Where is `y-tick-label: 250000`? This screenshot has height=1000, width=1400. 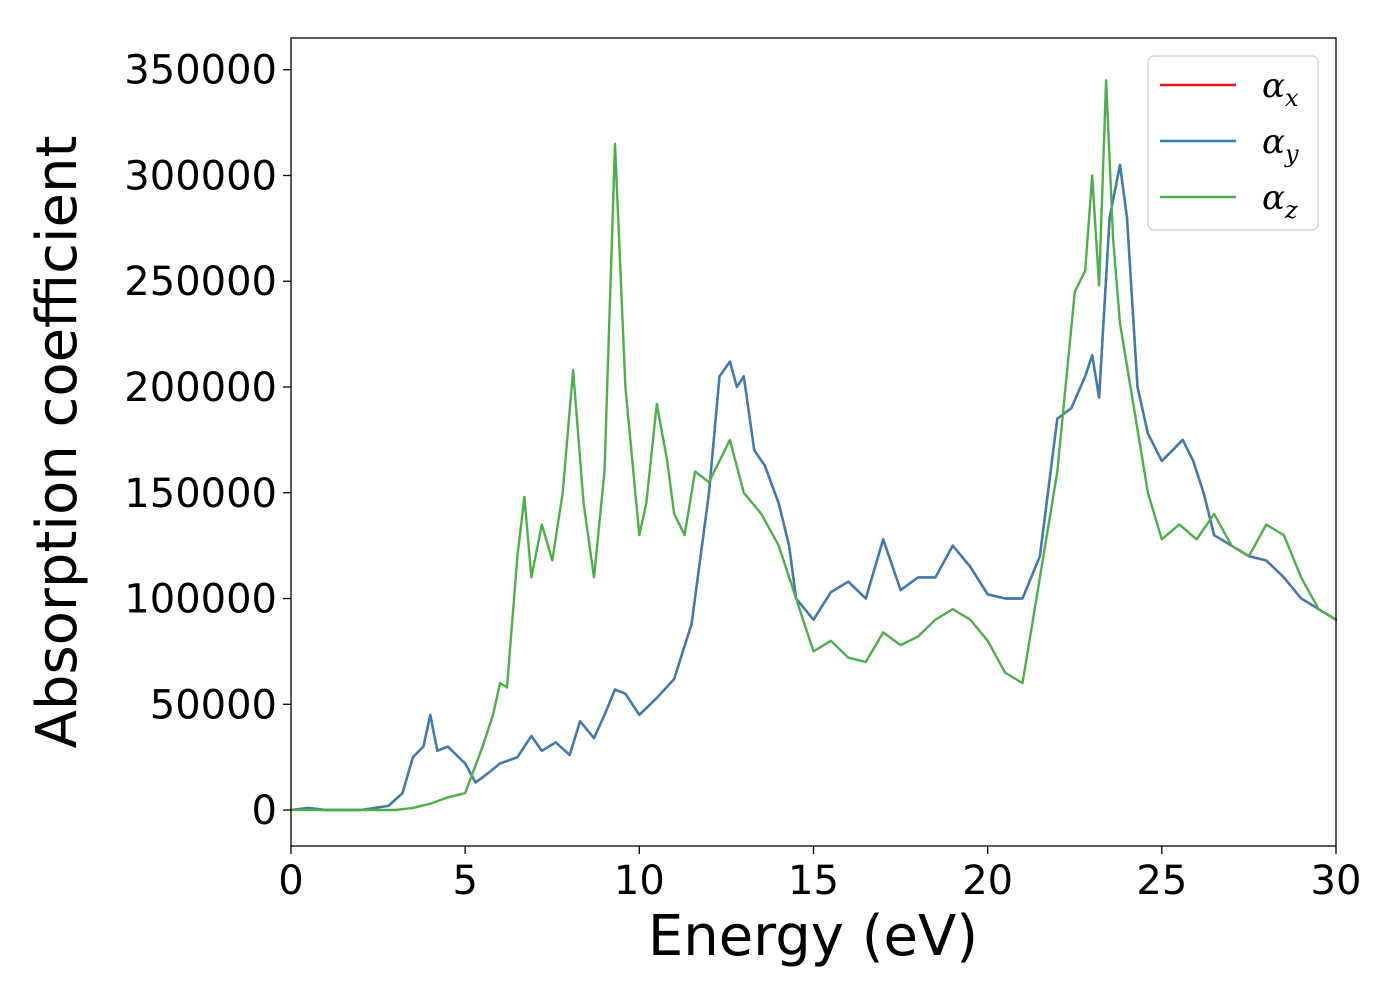 y-tick-label: 250000 is located at coordinates (200, 282).